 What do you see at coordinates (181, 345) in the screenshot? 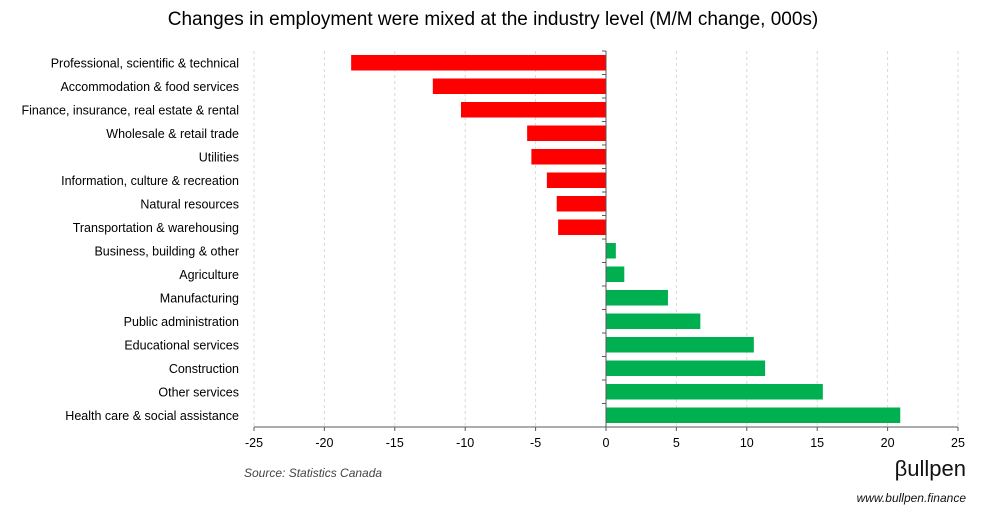
I see `category-label: Educational services` at bounding box center [181, 345].